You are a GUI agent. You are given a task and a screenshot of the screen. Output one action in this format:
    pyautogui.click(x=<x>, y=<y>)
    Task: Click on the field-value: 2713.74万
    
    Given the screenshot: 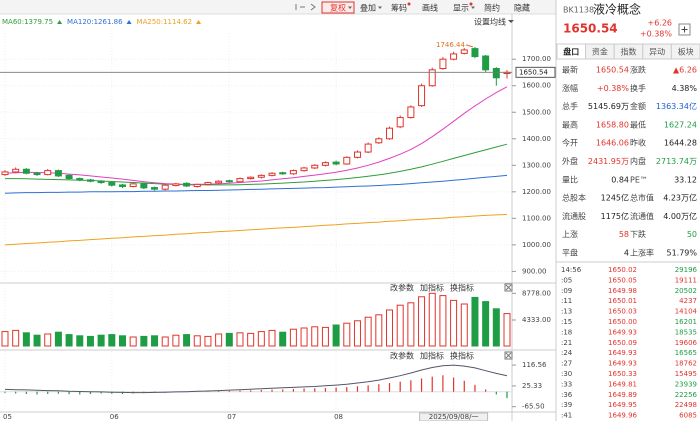 What is the action you would take?
    pyautogui.click(x=676, y=161)
    